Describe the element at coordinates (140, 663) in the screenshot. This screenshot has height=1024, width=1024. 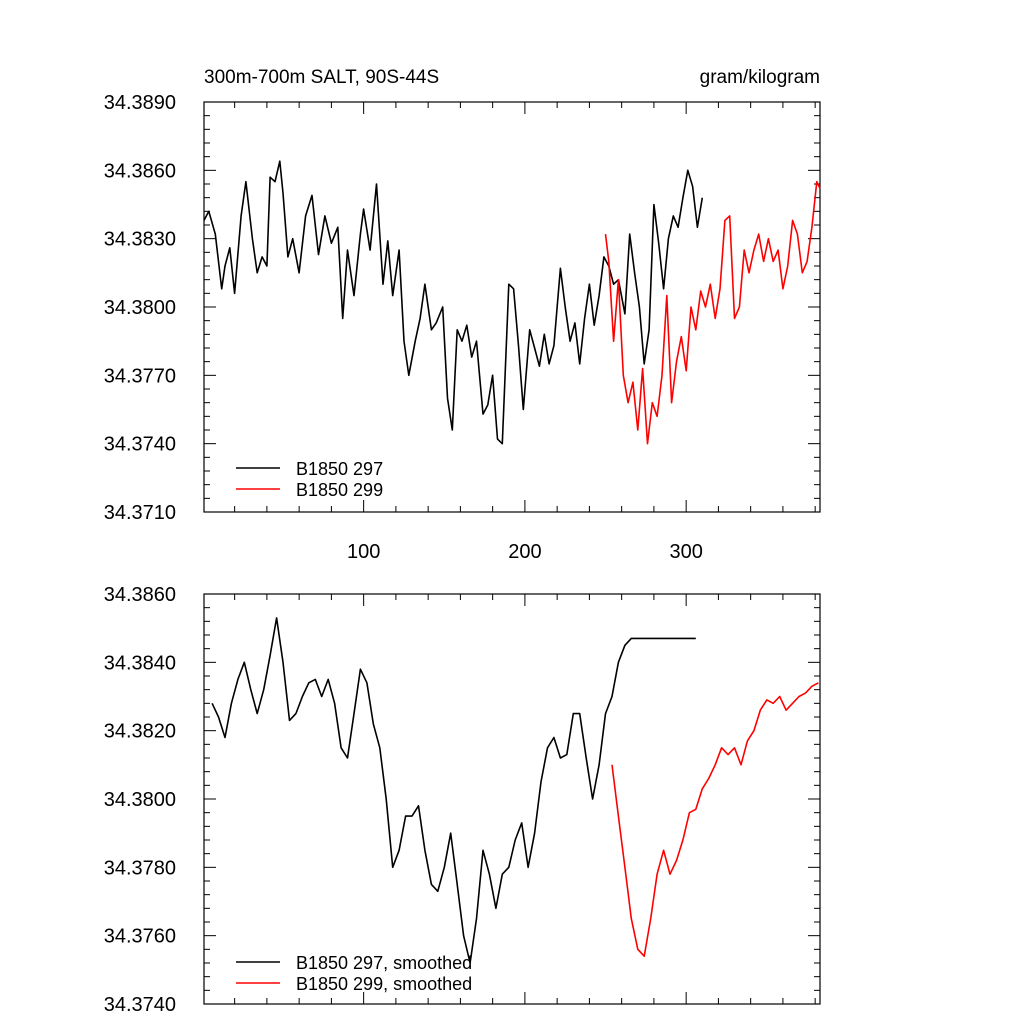
I see `y-tick-label: 34.3840` at that location.